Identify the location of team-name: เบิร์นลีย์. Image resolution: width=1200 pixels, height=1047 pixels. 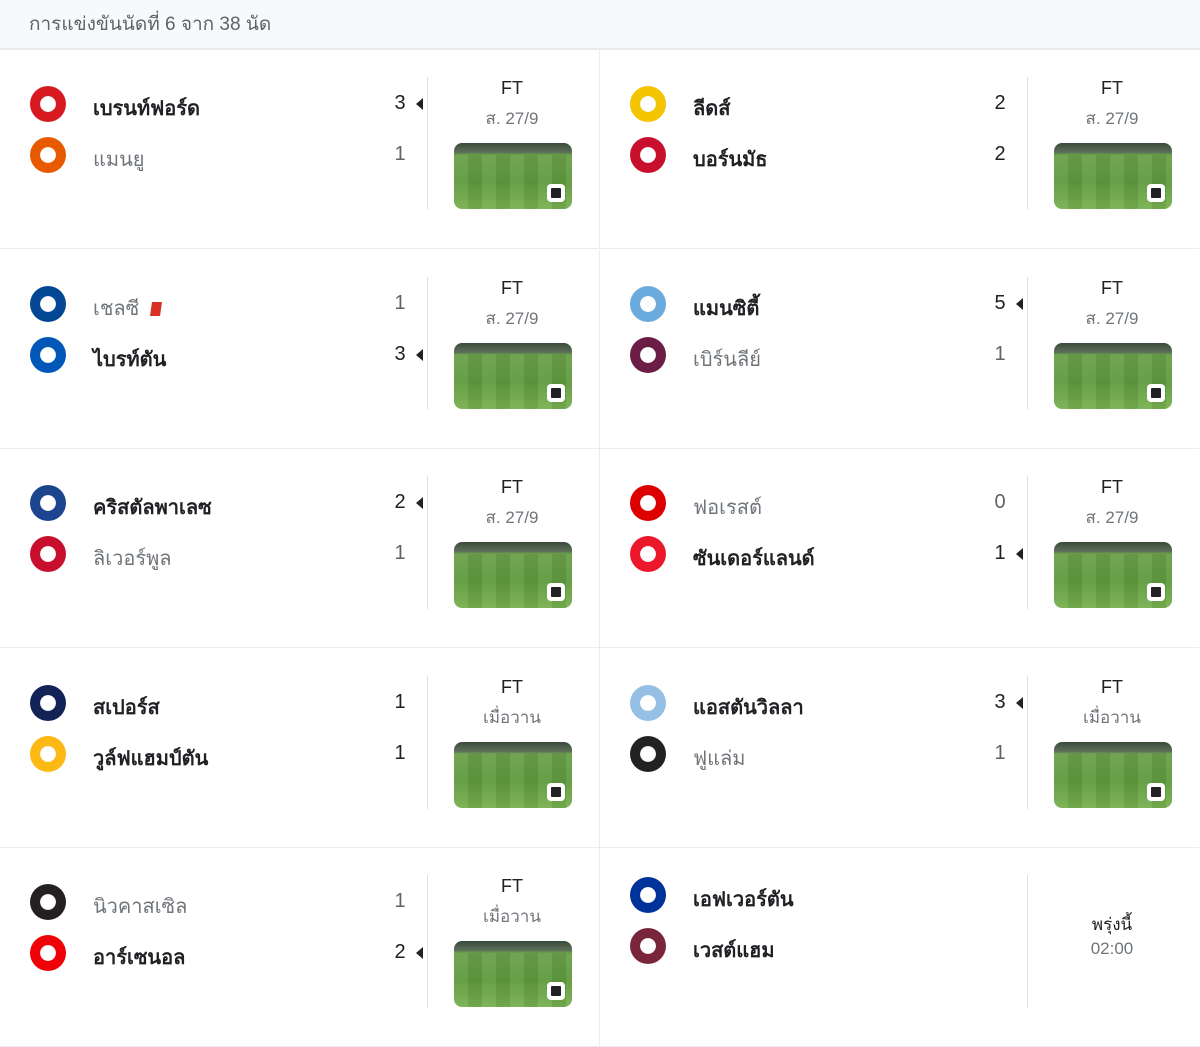
(727, 359).